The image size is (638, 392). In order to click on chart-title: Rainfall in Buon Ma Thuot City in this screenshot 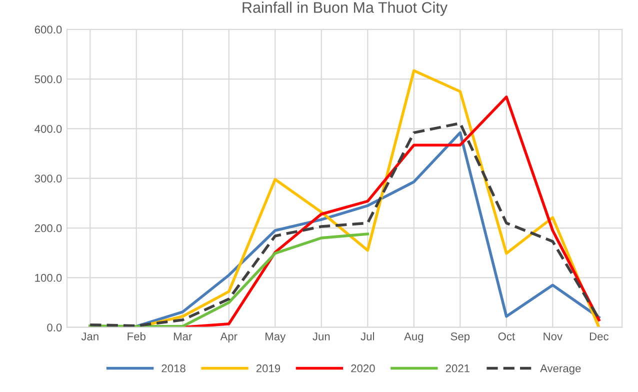, I will do `click(345, 9)`.